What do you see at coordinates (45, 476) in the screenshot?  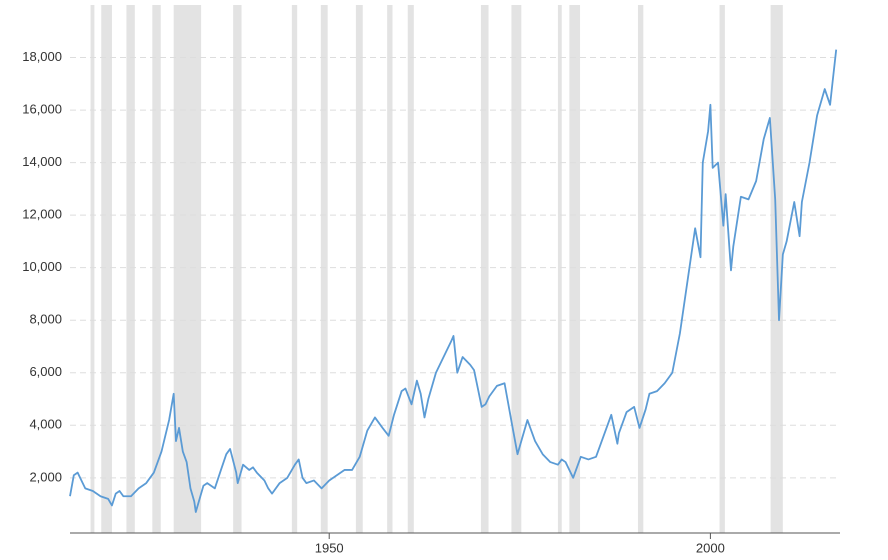 I see `y-tick-label: 2,000` at bounding box center [45, 476].